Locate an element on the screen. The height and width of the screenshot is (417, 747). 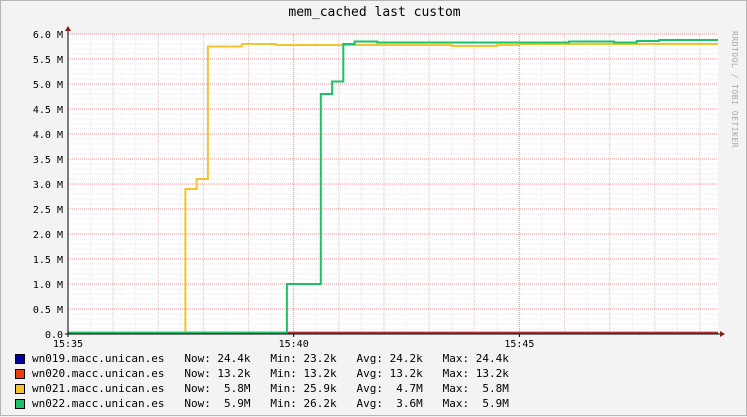
y-tick-label: 5.0 M is located at coordinates (48, 85).